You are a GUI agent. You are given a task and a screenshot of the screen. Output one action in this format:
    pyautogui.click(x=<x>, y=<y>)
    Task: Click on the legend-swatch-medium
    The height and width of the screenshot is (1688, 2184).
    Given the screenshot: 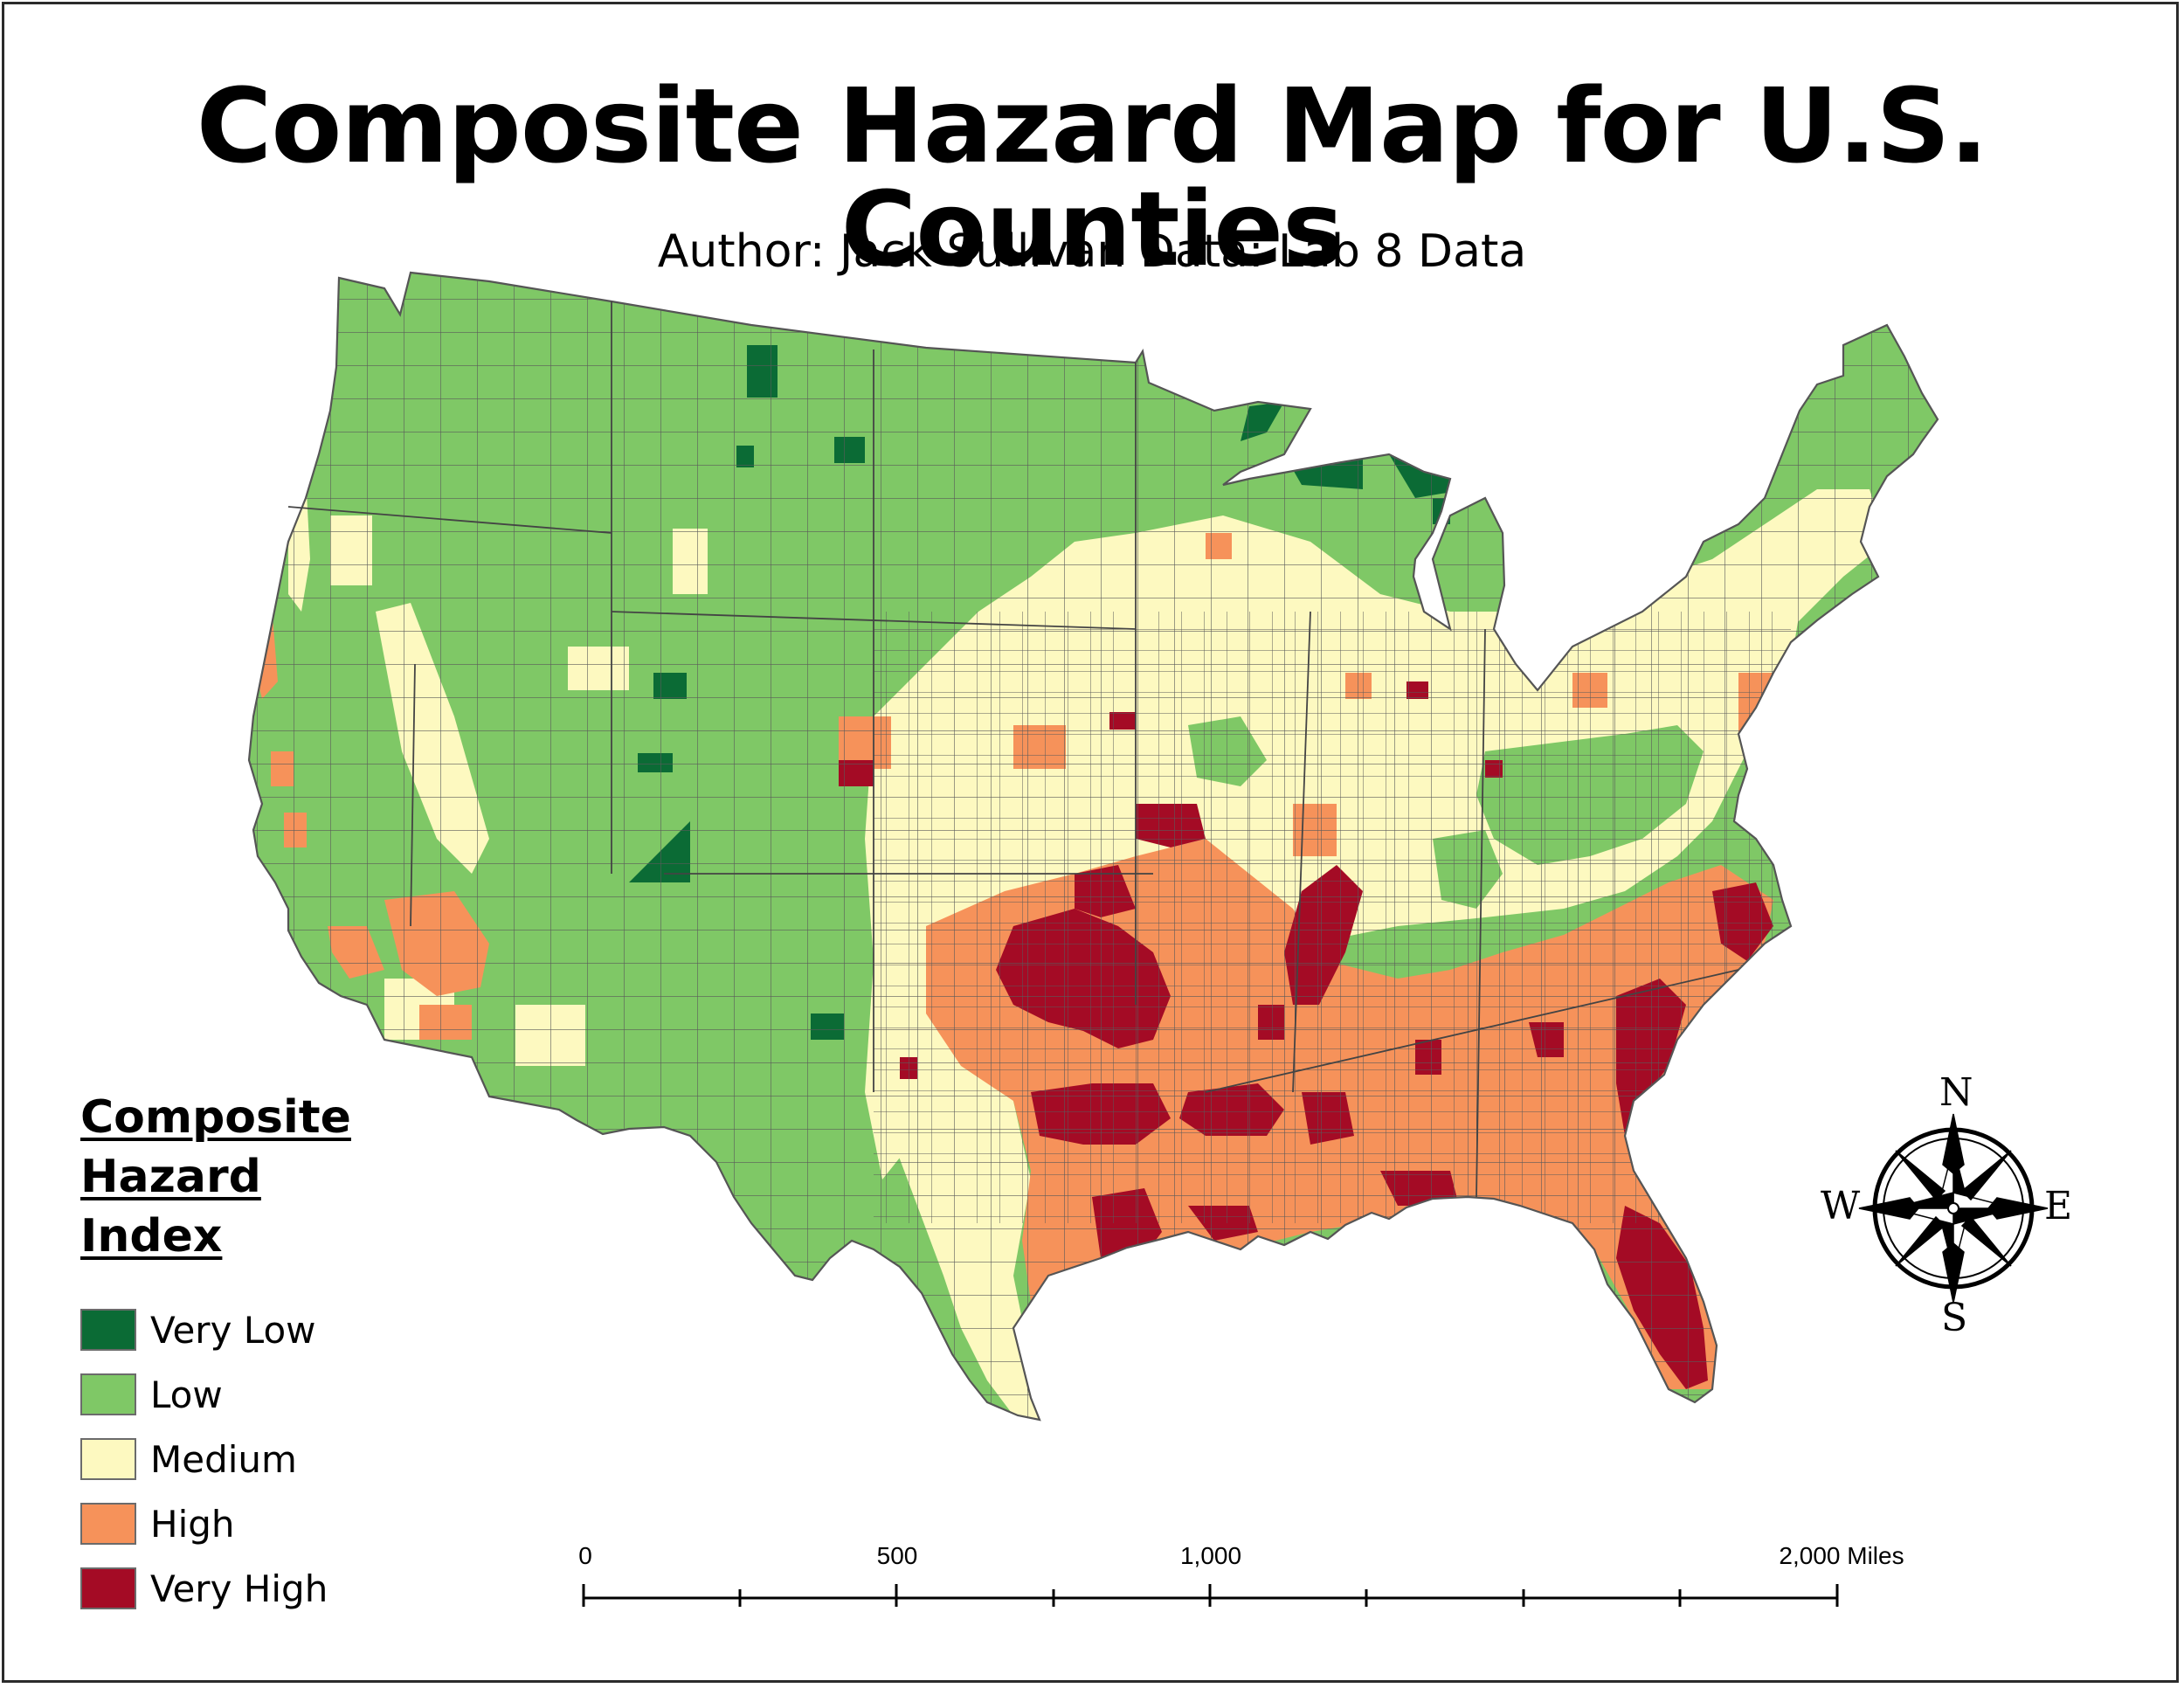 What is the action you would take?
    pyautogui.click(x=108, y=1459)
    